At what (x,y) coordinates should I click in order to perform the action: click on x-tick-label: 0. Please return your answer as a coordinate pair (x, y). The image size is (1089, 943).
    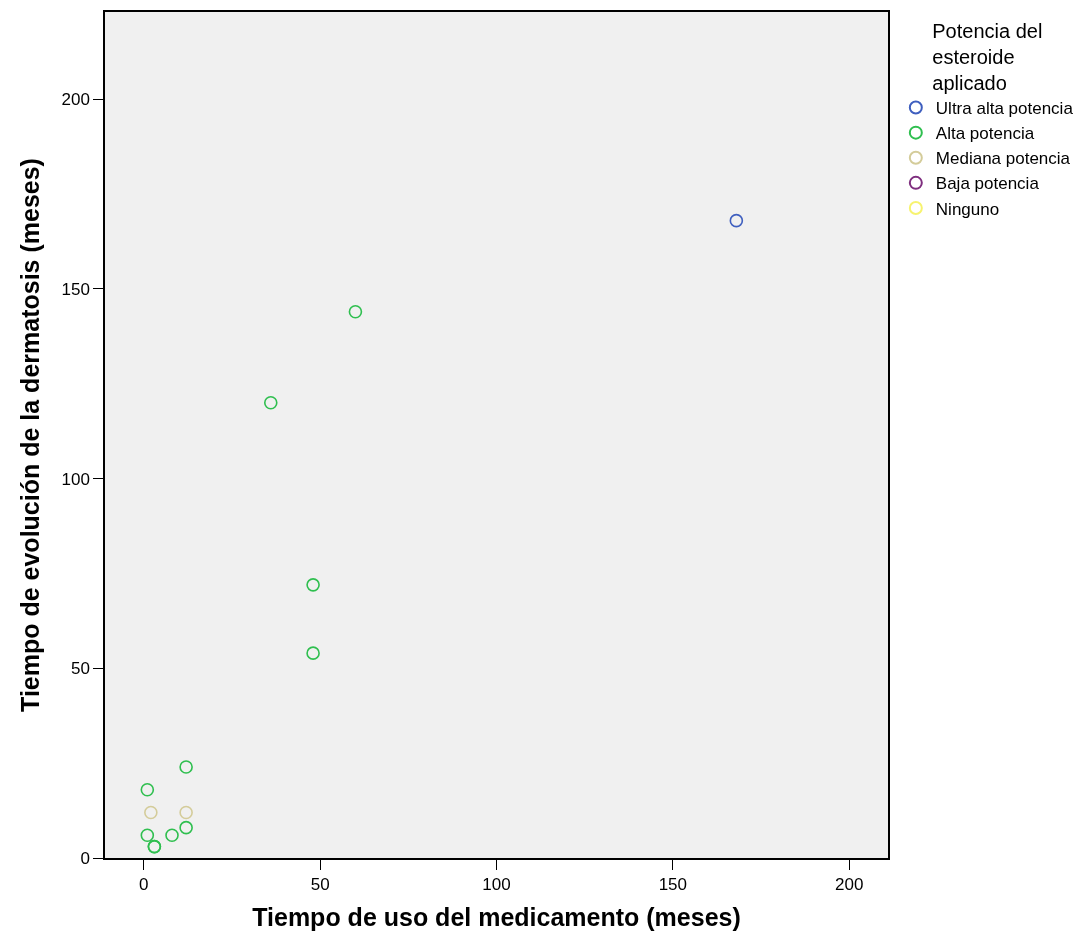
    Looking at the image, I should click on (144, 885).